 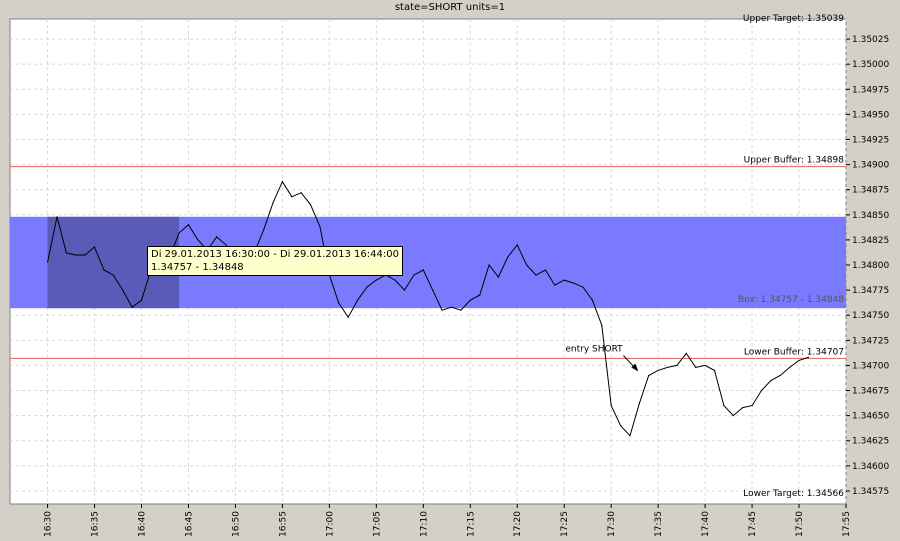 I want to click on x-tick-label: 17:40, so click(x=706, y=524).